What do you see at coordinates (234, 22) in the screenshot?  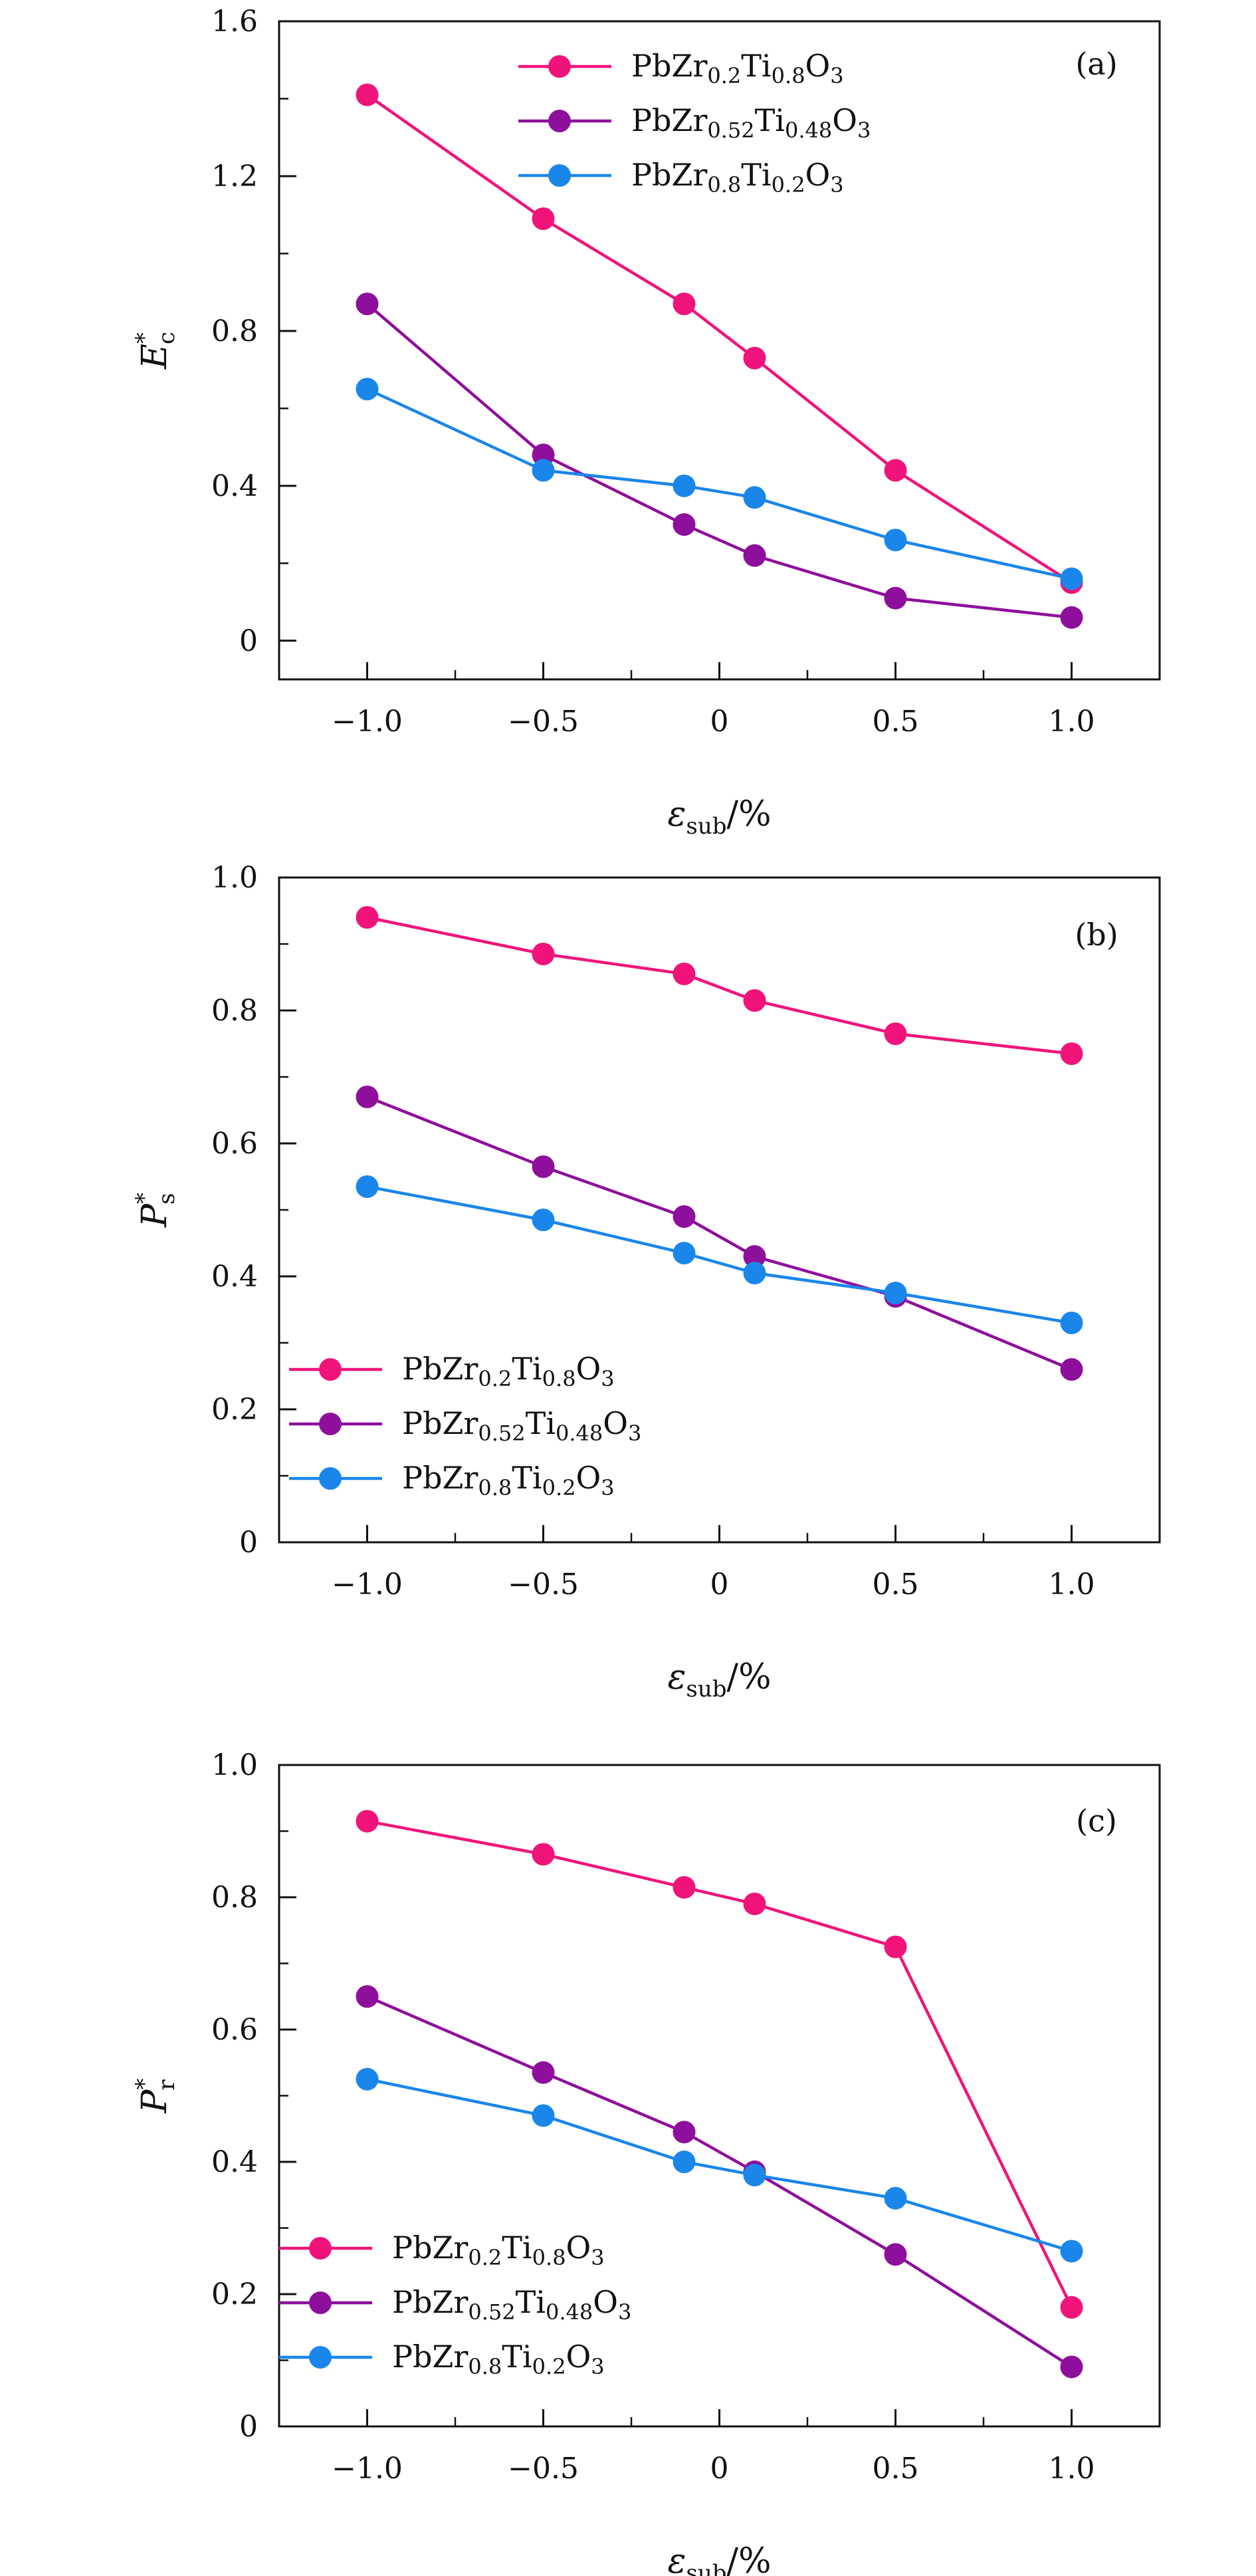 I see `y-tick-label: 1.6` at bounding box center [234, 22].